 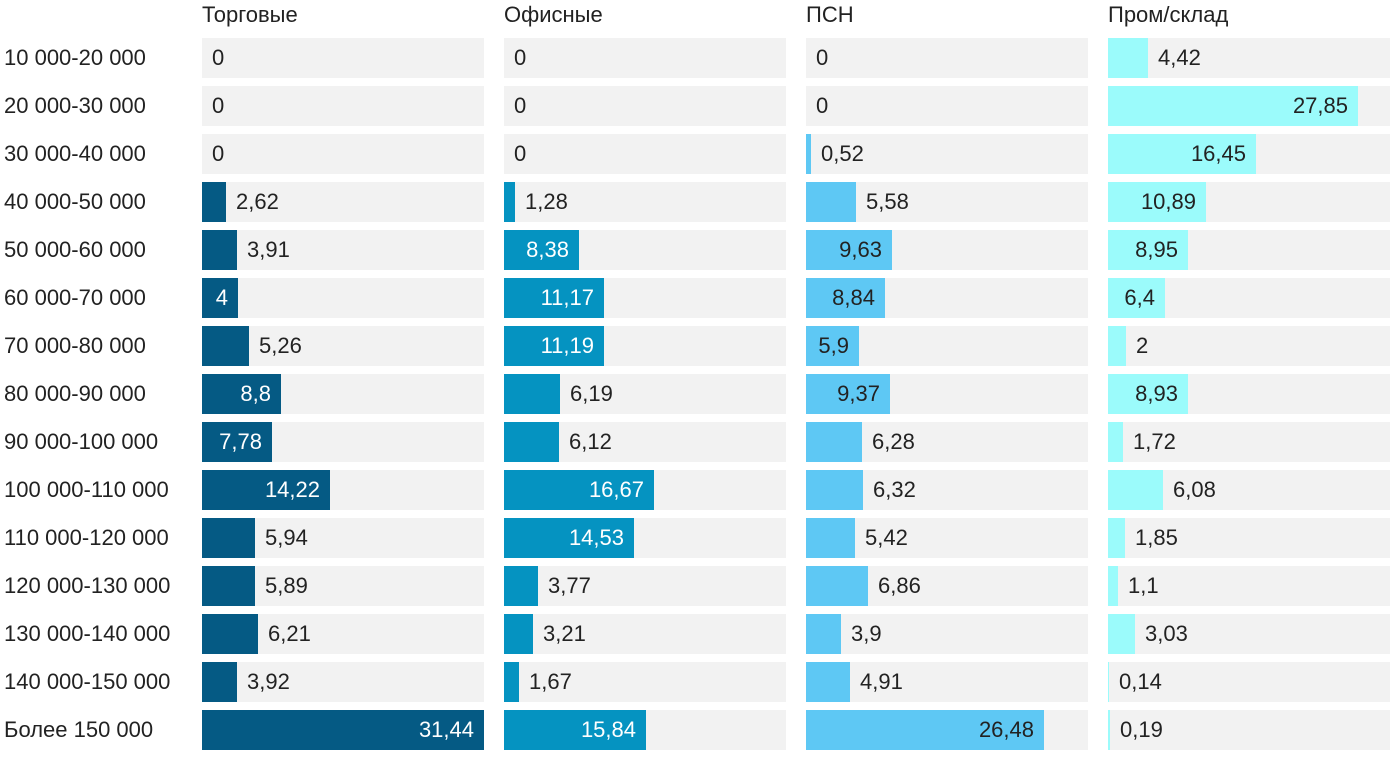 I want to click on bar-value-label: 0,19, so click(x=1141, y=729).